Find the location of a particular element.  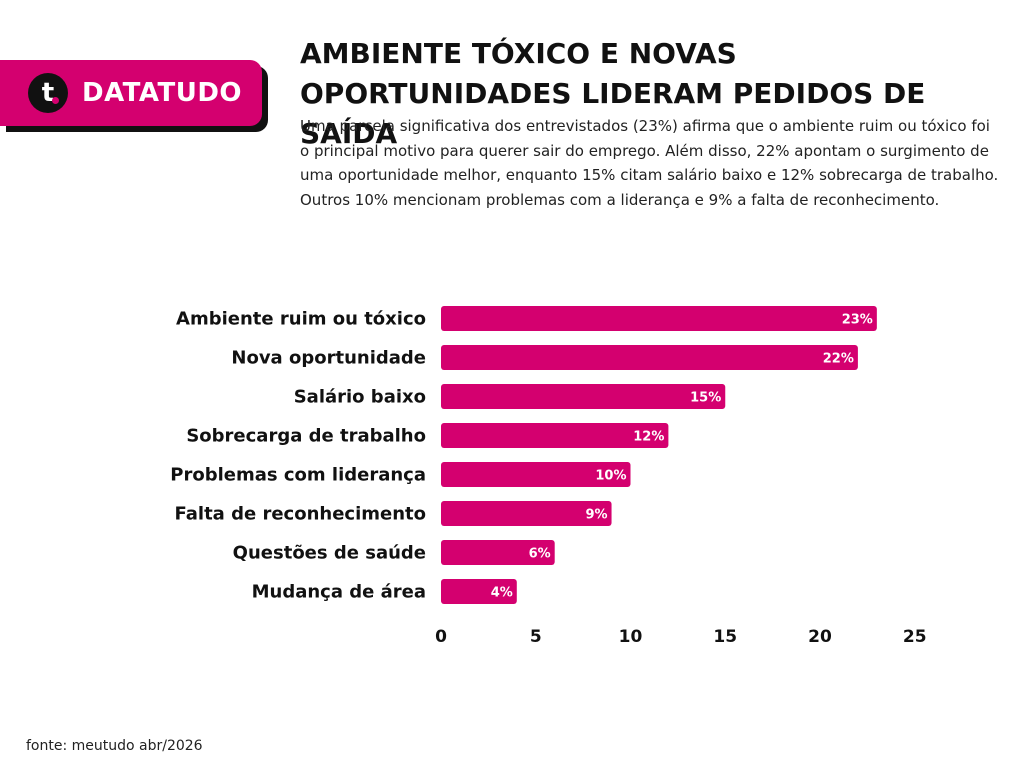

source-note: fonte: meutudo abr/2026 is located at coordinates (114, 746).